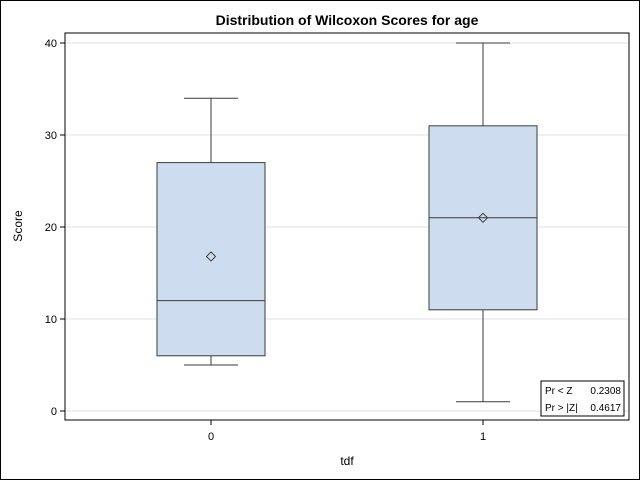 Image resolution: width=640 pixels, height=480 pixels. What do you see at coordinates (347, 461) in the screenshot?
I see `x-axis-label: tdf` at bounding box center [347, 461].